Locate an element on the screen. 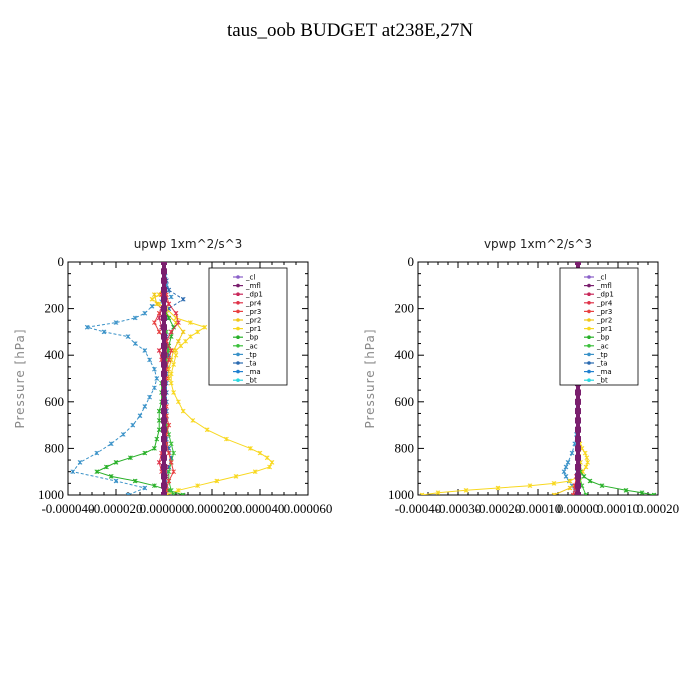 This screenshot has width=700, height=700. y-tick-label: 1000 is located at coordinates (51, 494).